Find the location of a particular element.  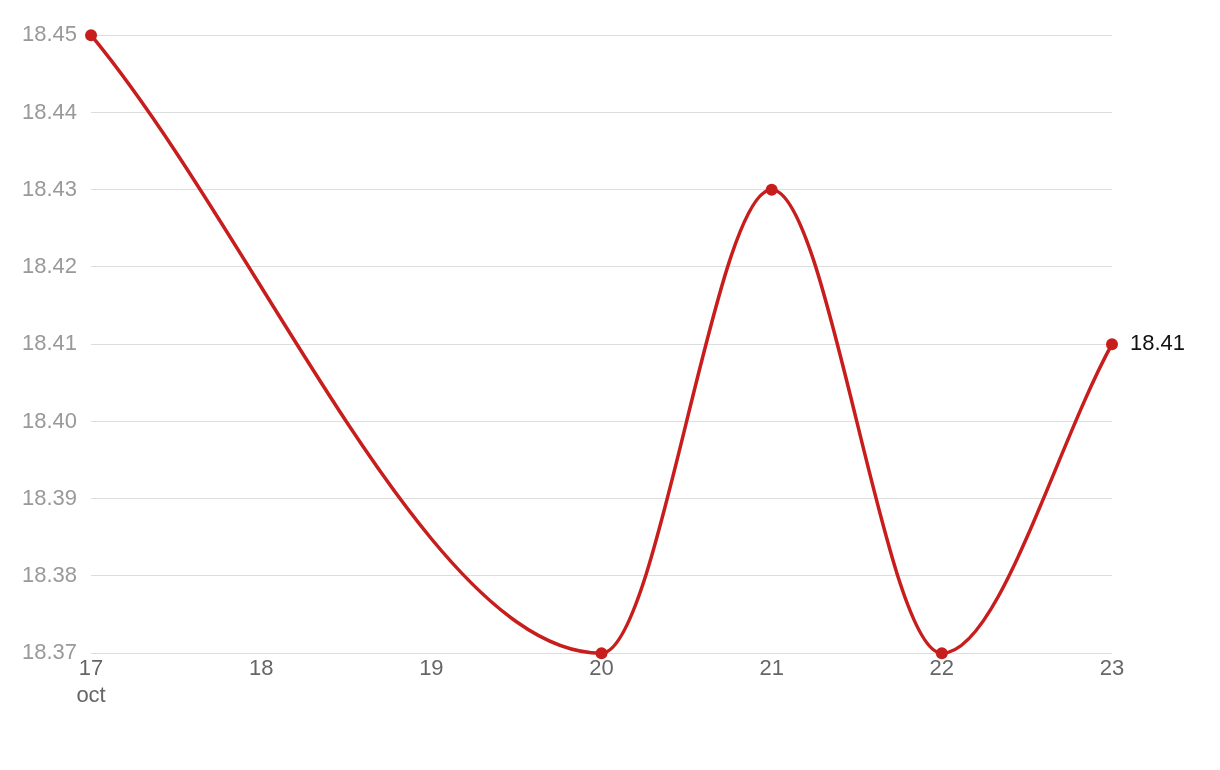

x-tick-label: 19 is located at coordinates (431, 668).